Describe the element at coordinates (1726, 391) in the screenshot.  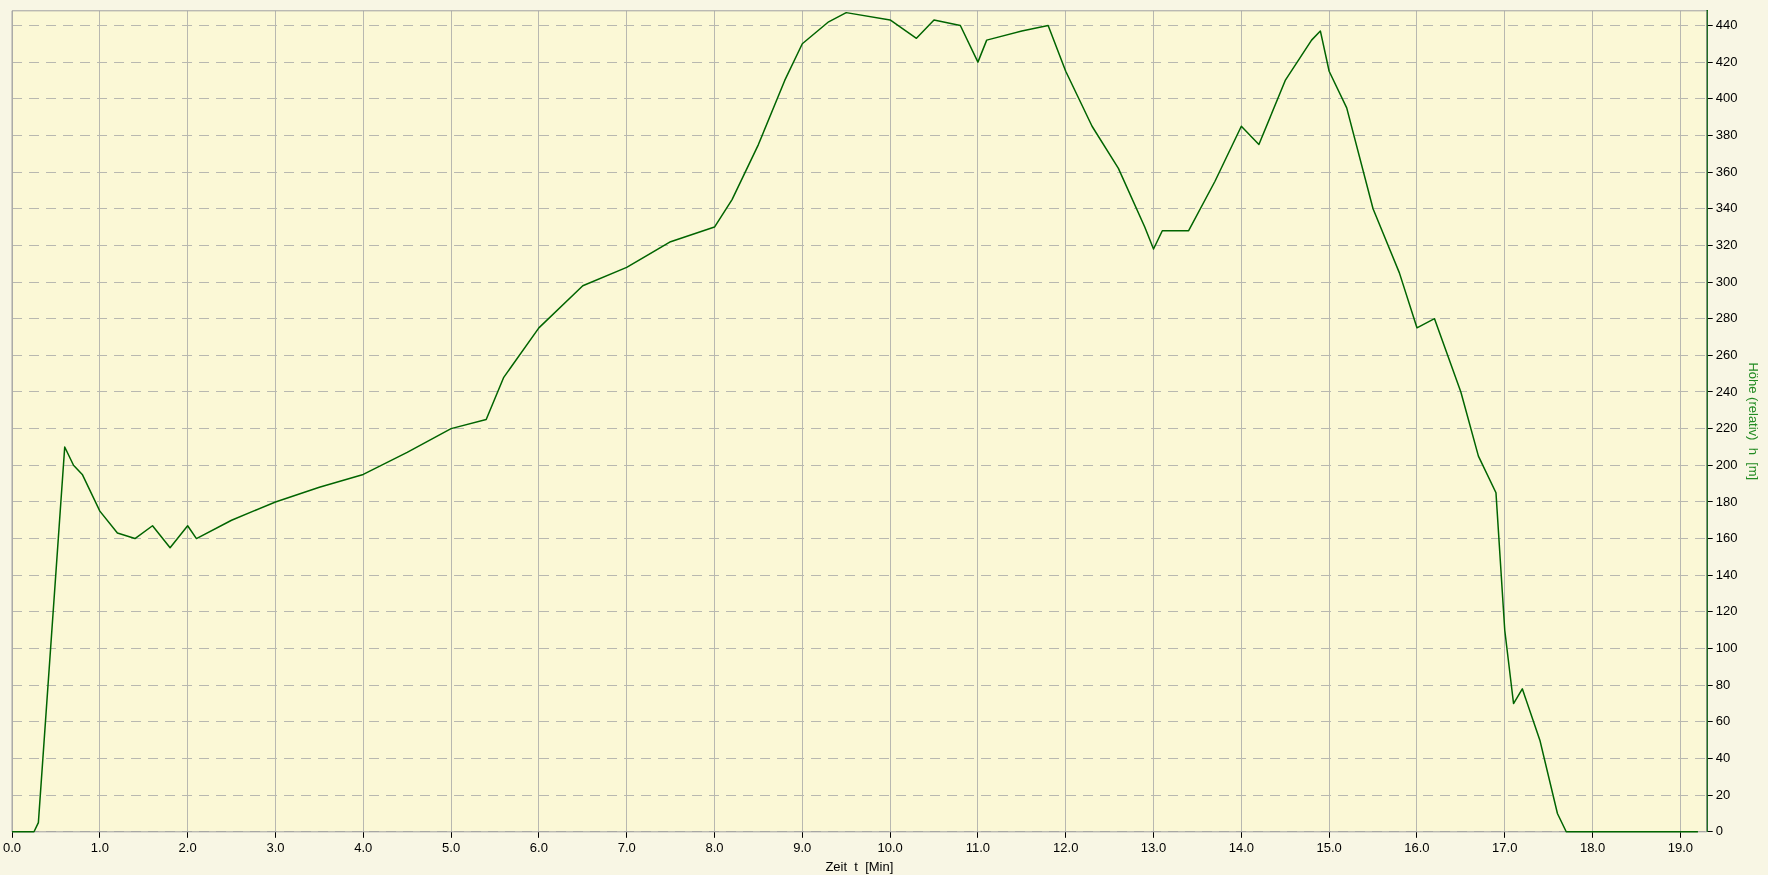
I see `y-tick-label: 240` at that location.